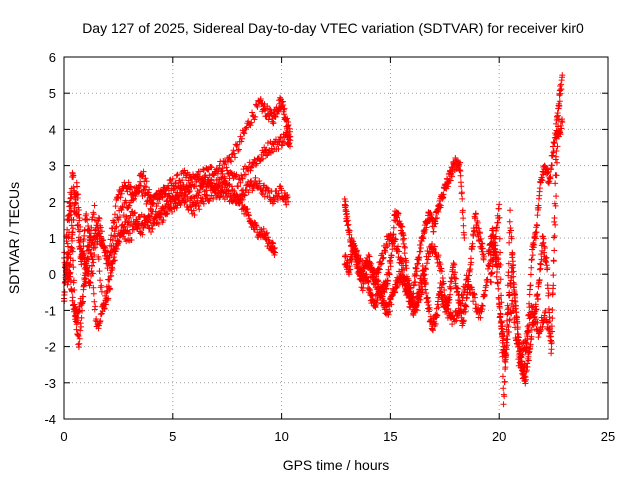  I want to click on y-tick-label: -1, so click(50, 310).